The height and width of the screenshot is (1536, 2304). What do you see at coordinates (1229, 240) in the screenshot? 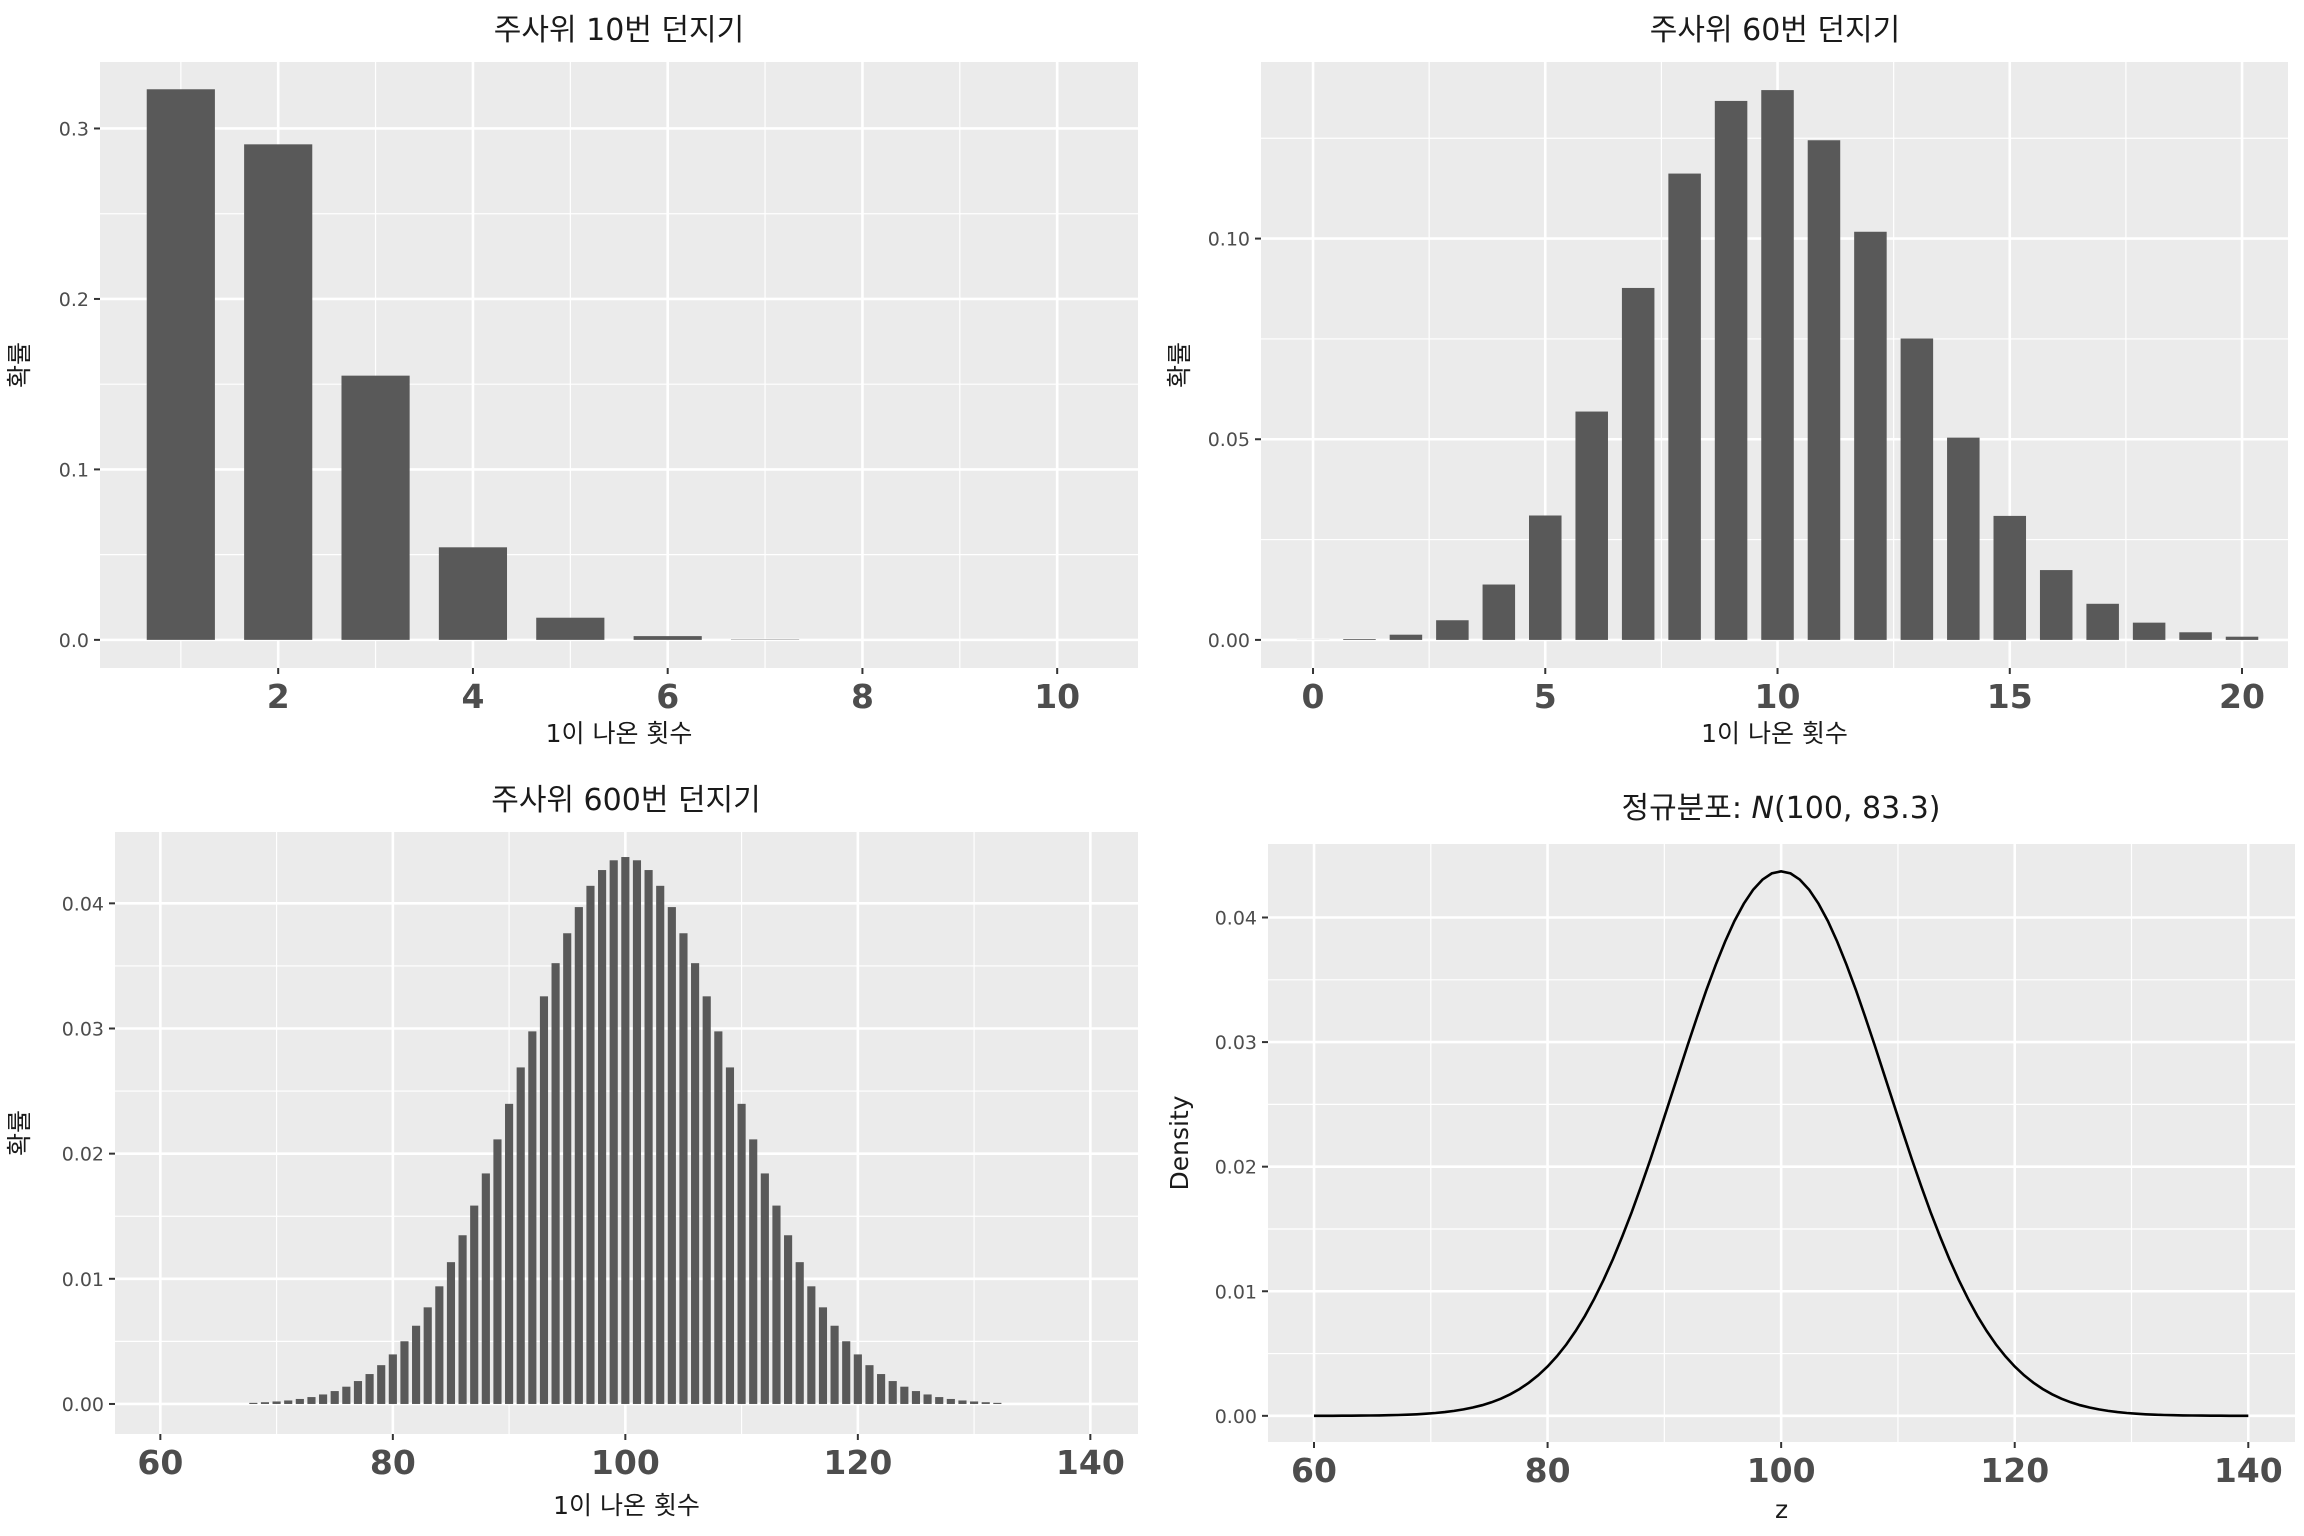
I see `y-tick-label: 0.10` at bounding box center [1229, 240].